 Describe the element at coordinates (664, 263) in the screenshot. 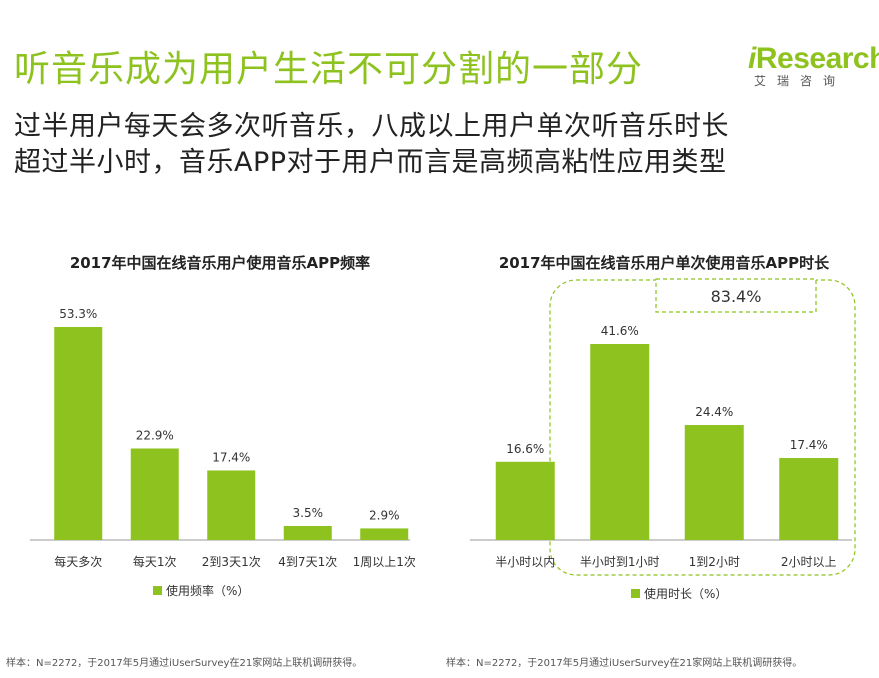

I see `duration-chart-title: 2017年中国在线音乐用户单次使用音乐APP时长` at that location.